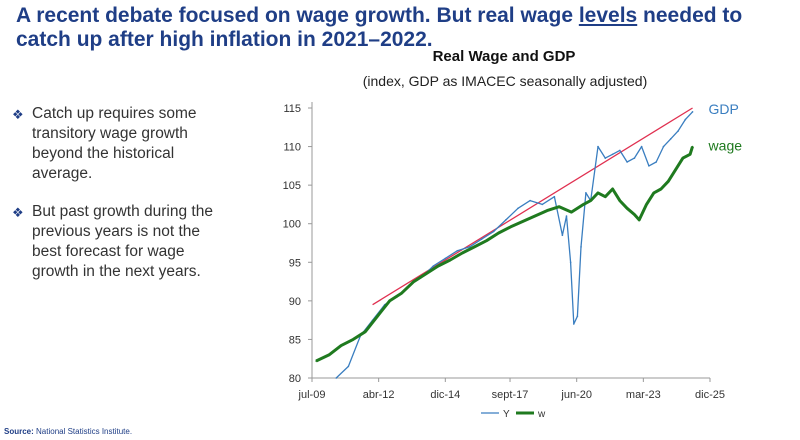 This screenshot has height=440, width=800. Describe the element at coordinates (643, 395) in the screenshot. I see `x-tick-label: mar-23` at that location.